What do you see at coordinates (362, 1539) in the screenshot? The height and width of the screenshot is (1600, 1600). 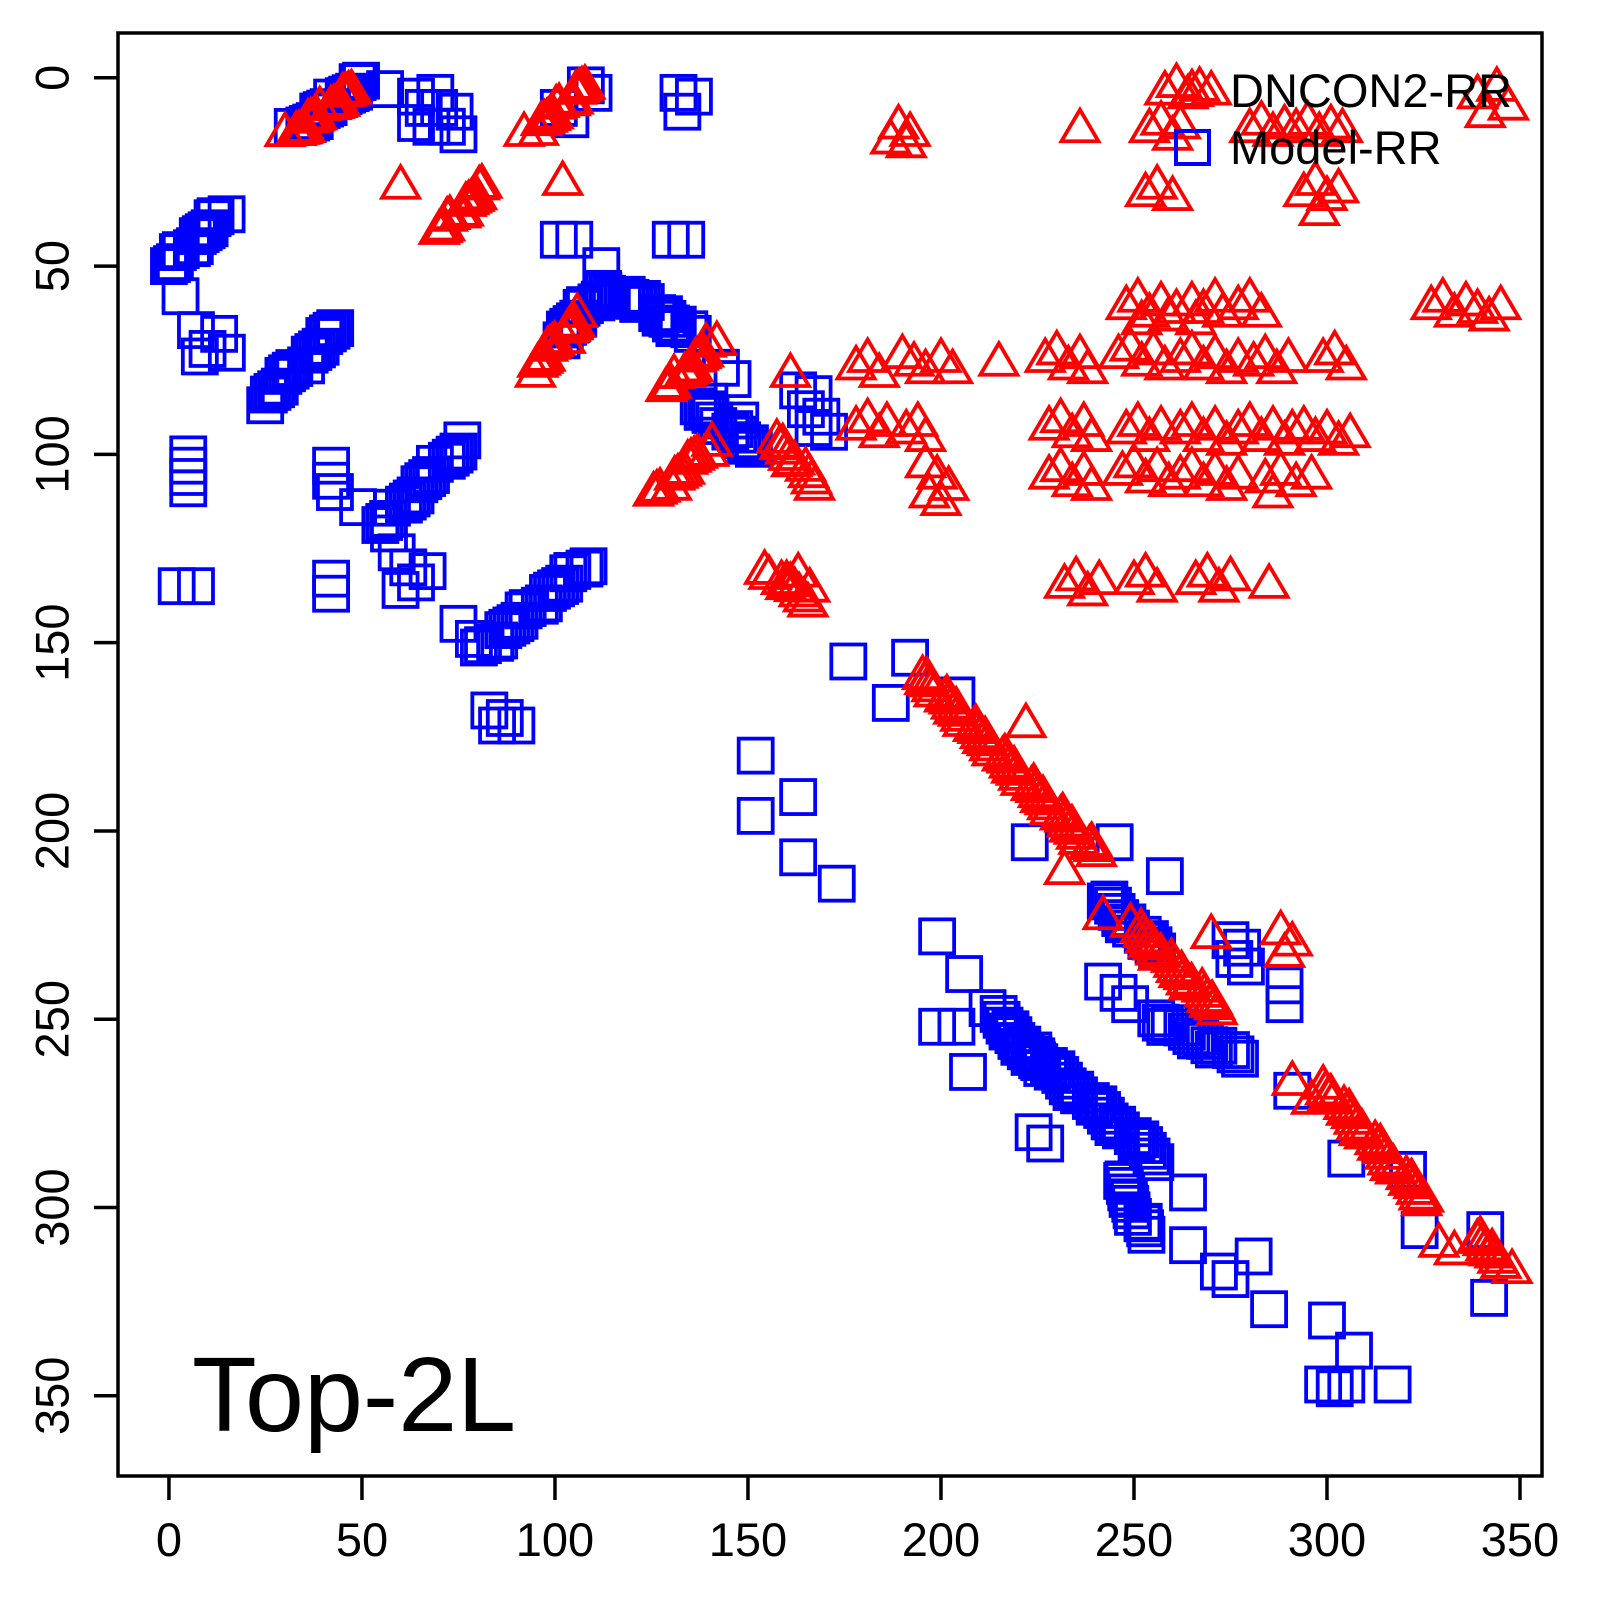 I see `x-tick-label: 50` at bounding box center [362, 1539].